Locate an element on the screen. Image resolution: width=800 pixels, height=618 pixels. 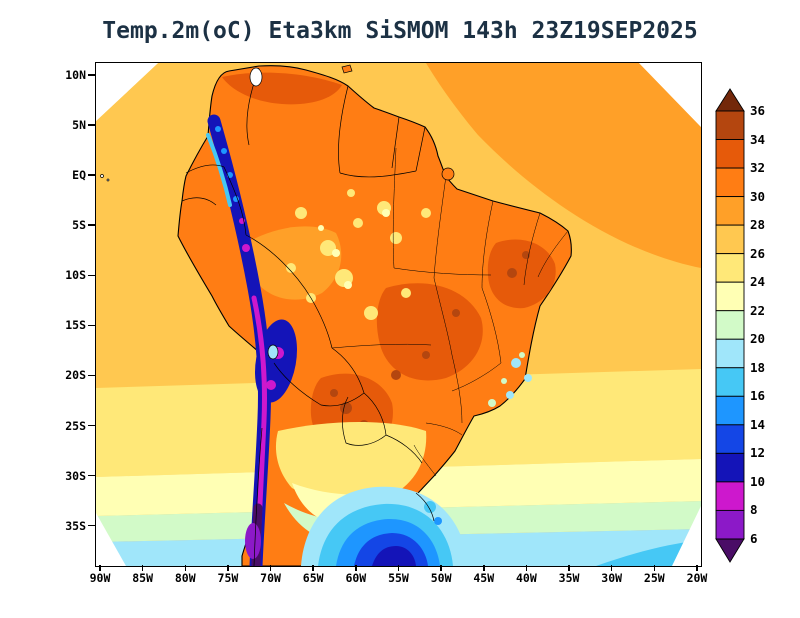
colorbar-scale is located at coordinates (730, 325).